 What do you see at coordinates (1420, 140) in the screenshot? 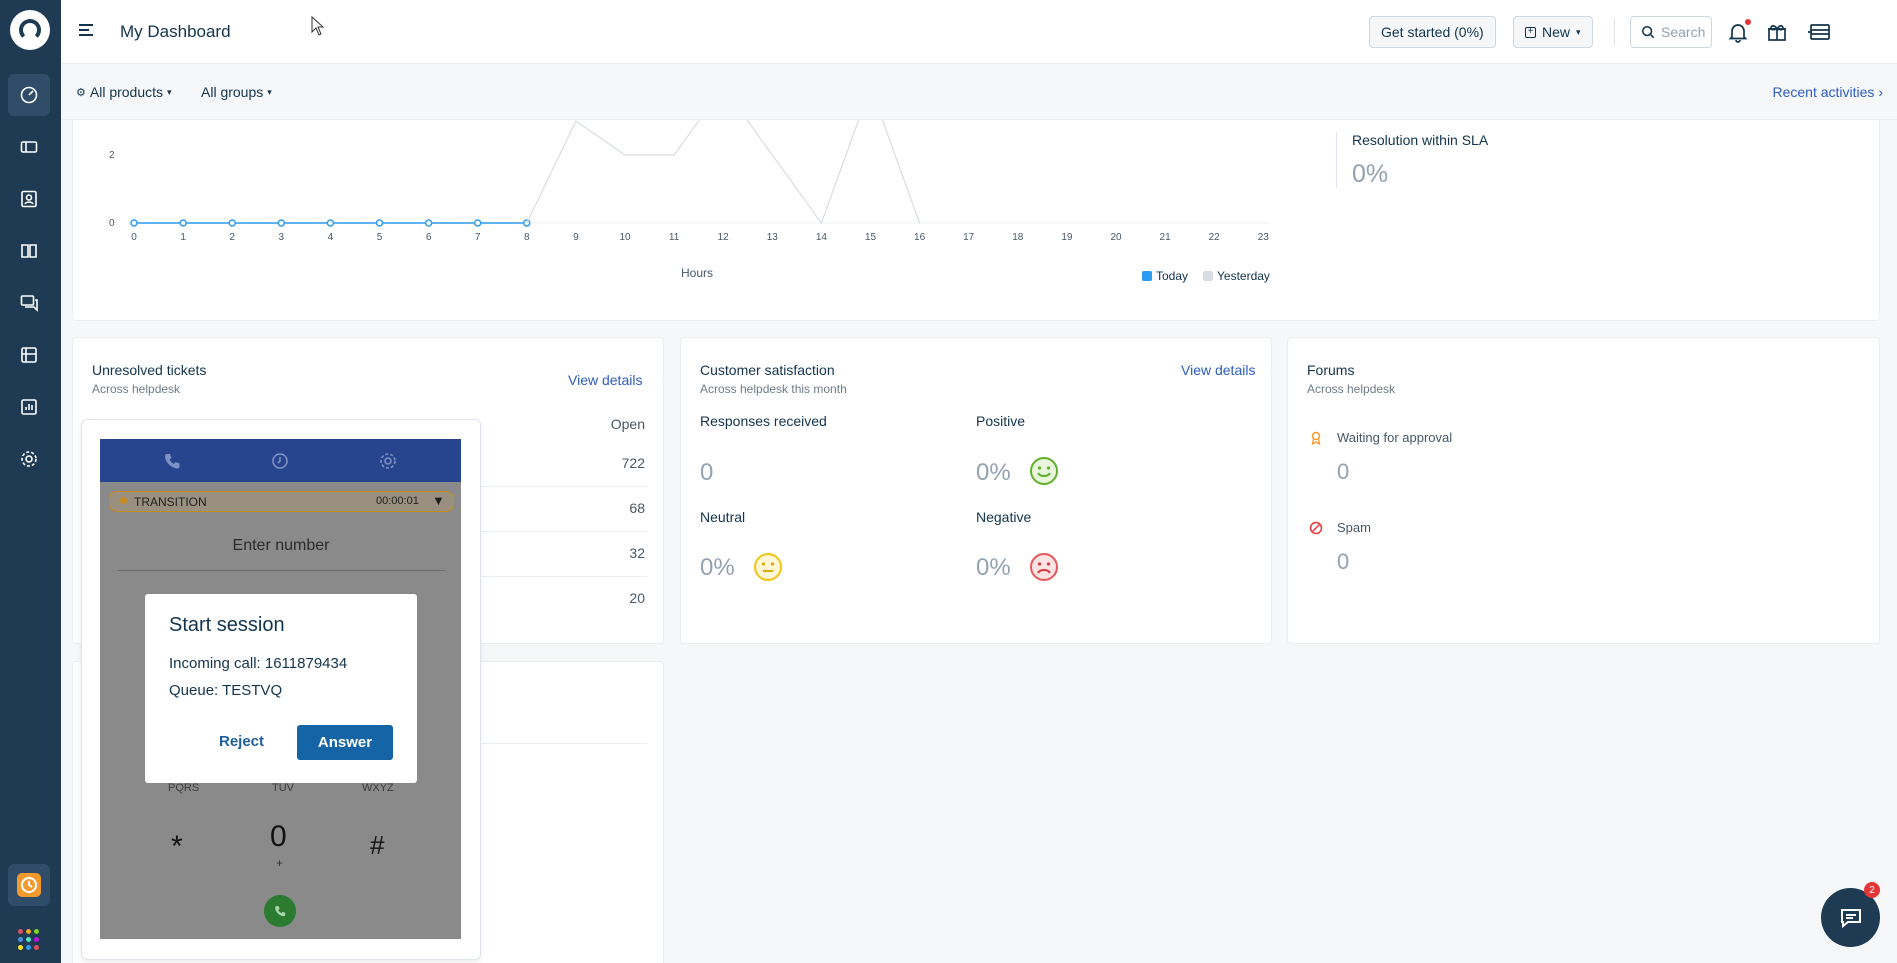
I see `sla-label: Resolution within SLA` at bounding box center [1420, 140].